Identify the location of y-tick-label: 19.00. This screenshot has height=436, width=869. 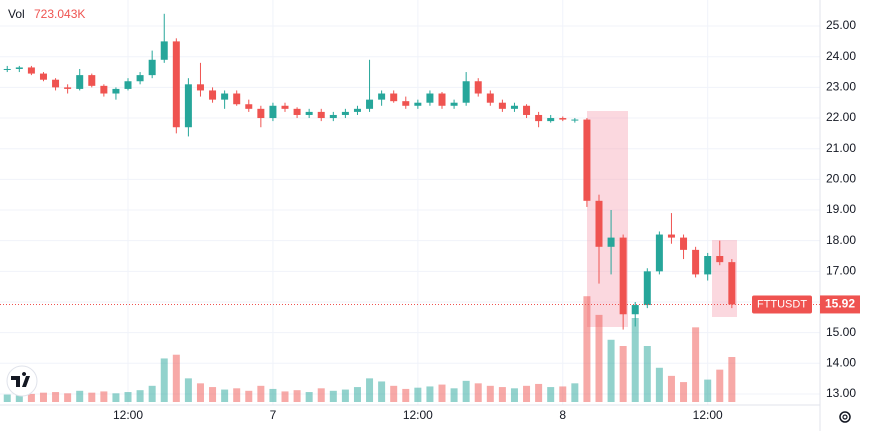
(841, 209).